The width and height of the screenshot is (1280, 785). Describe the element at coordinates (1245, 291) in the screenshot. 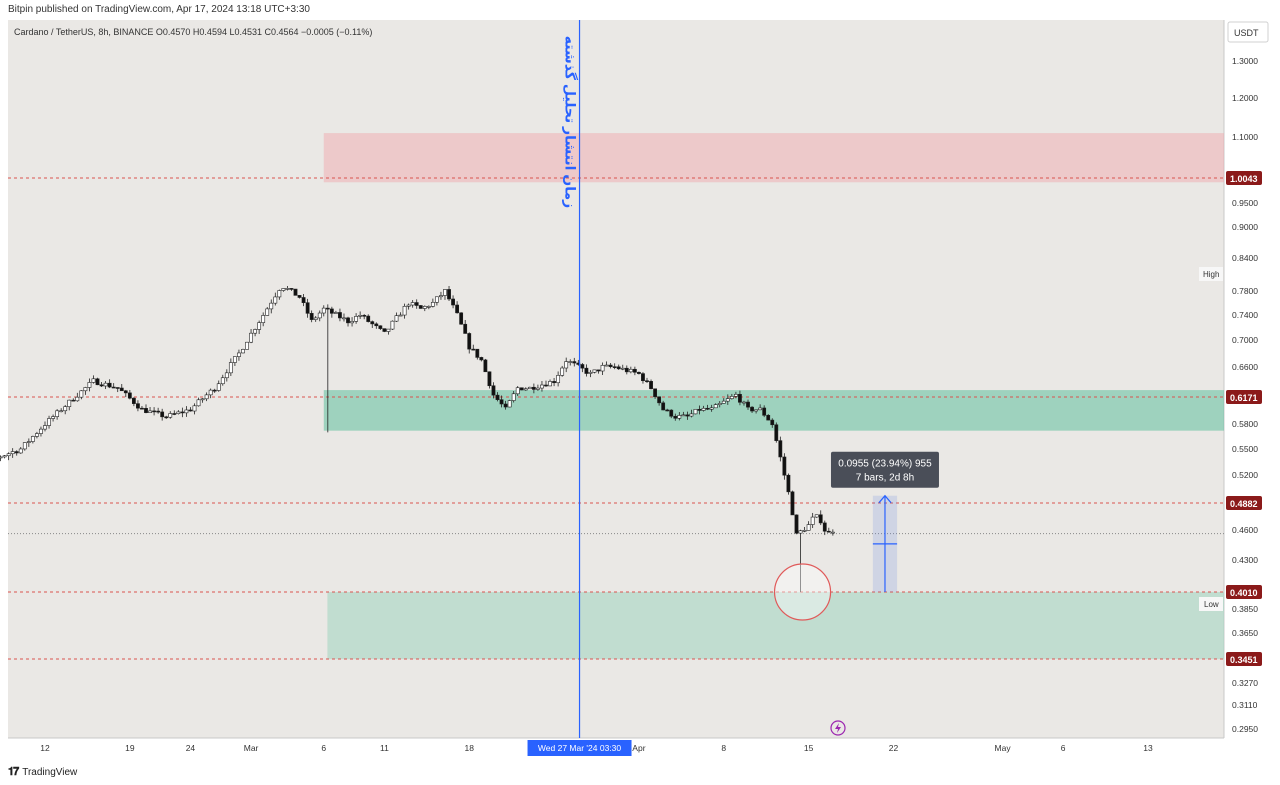

I see `price-tick-label: 0.7800` at that location.